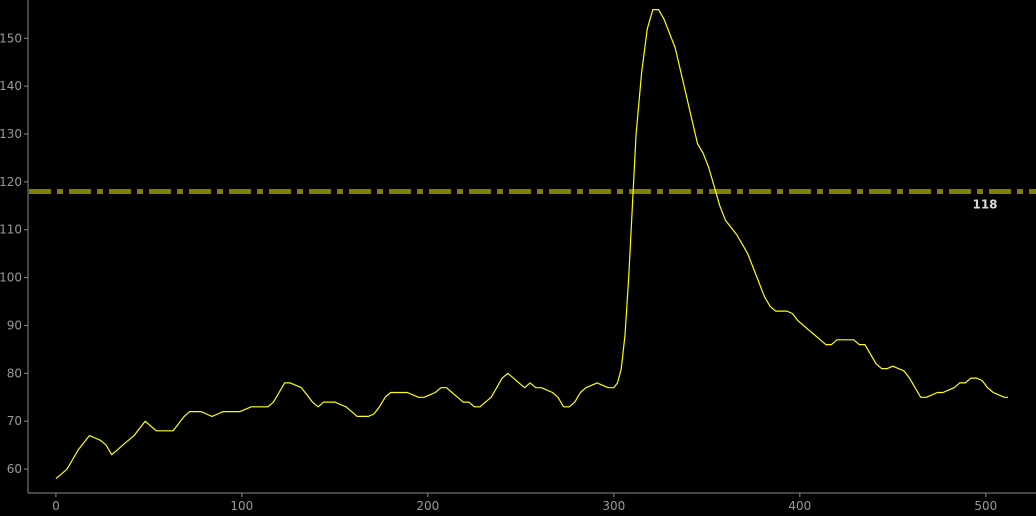 The width and height of the screenshot is (1036, 516). I want to click on x-tick-label: 100, so click(241, 506).